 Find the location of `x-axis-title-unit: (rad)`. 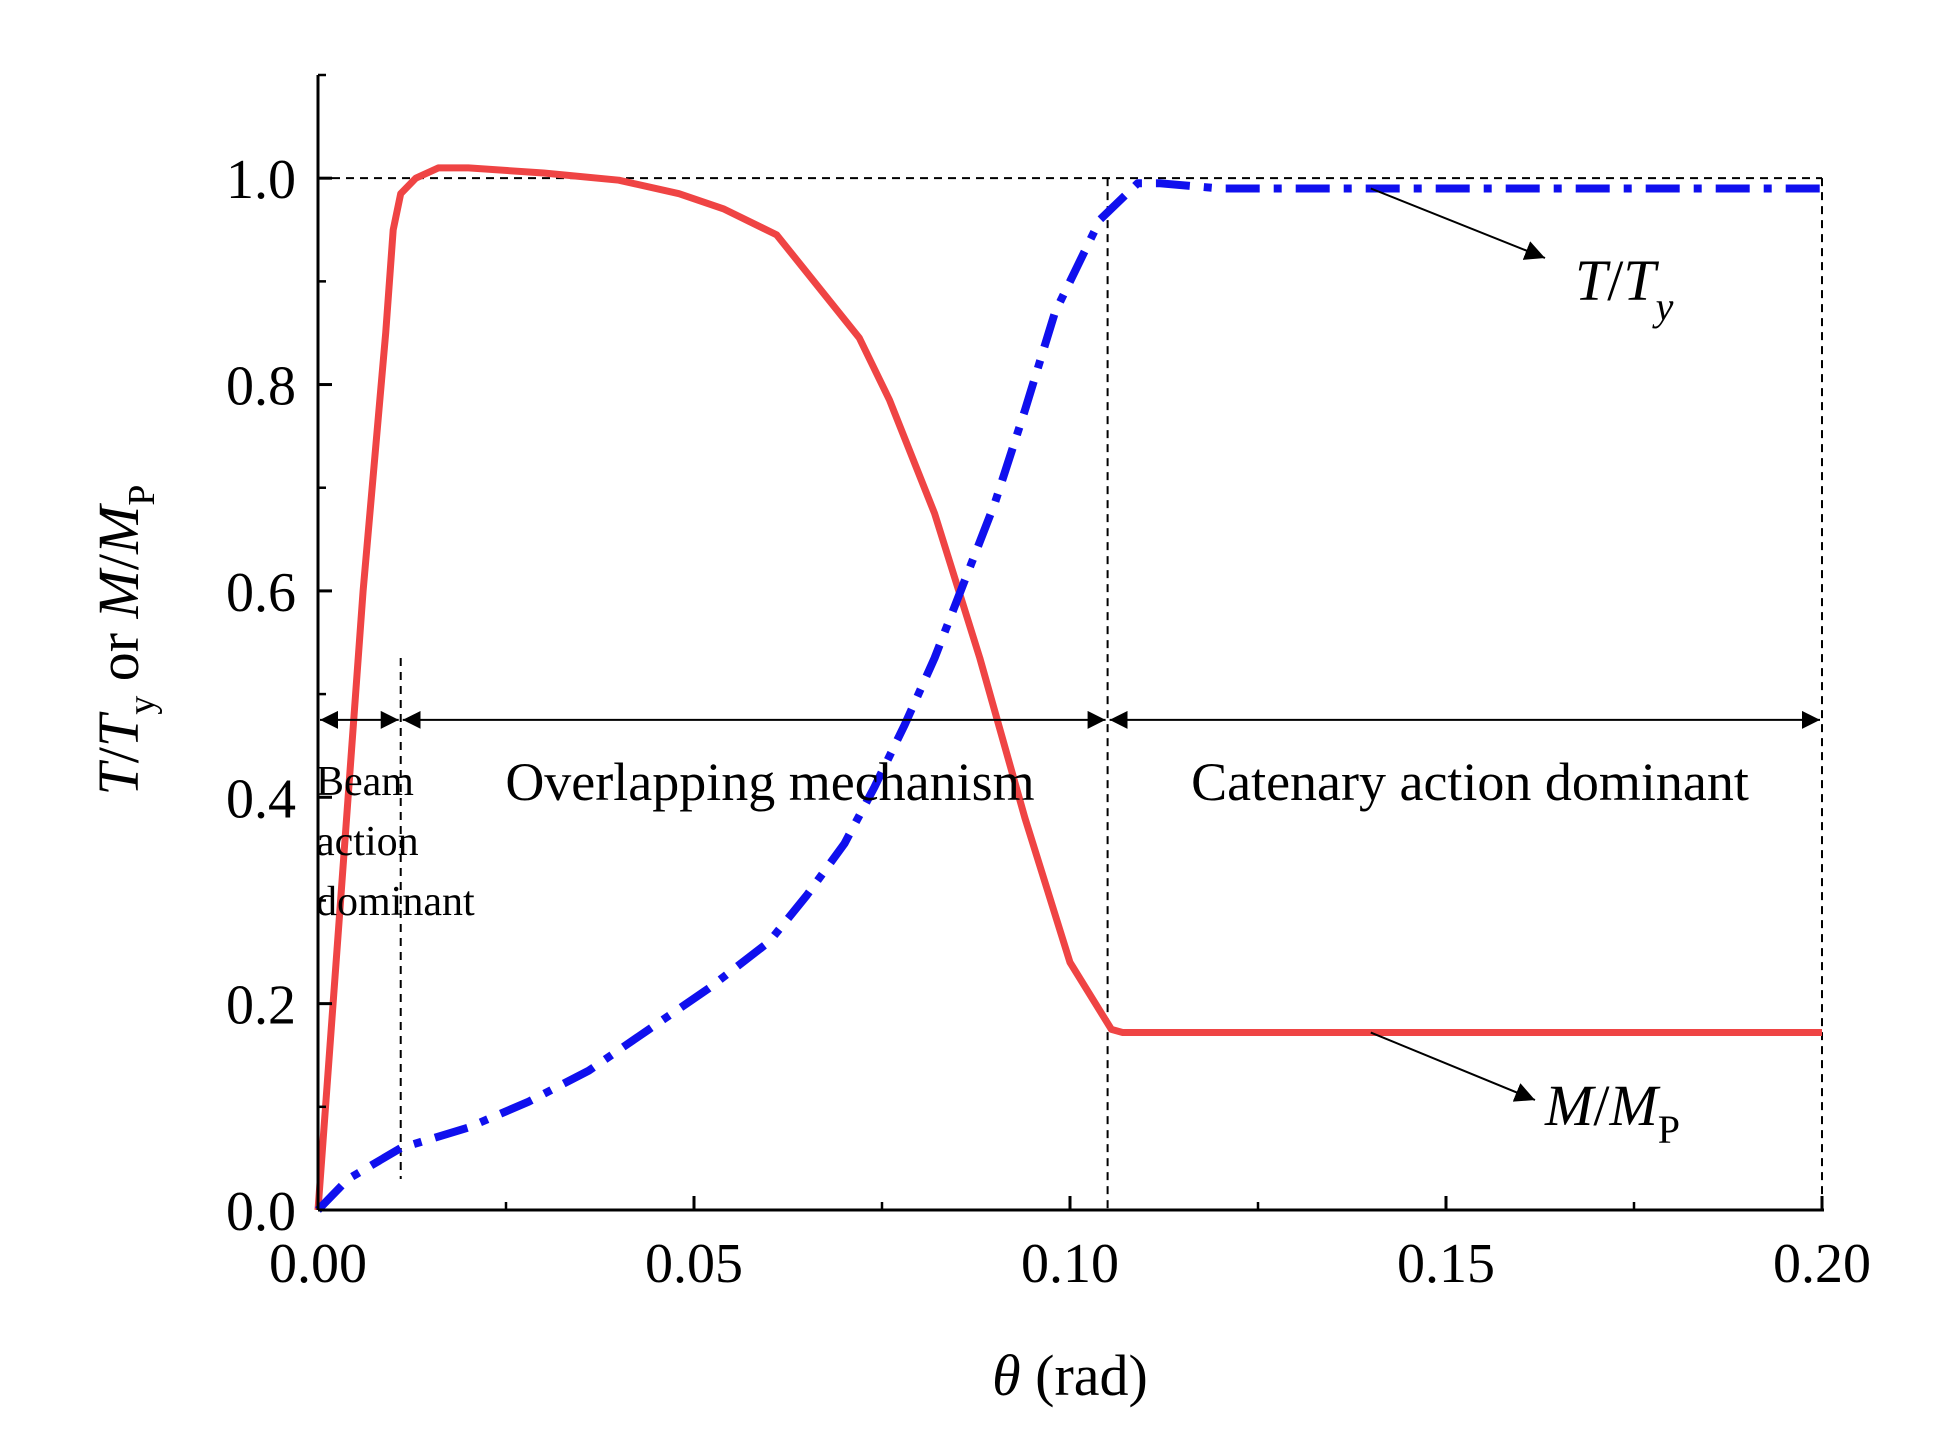

x-axis-title-unit: (rad) is located at coordinates (1091, 1375).